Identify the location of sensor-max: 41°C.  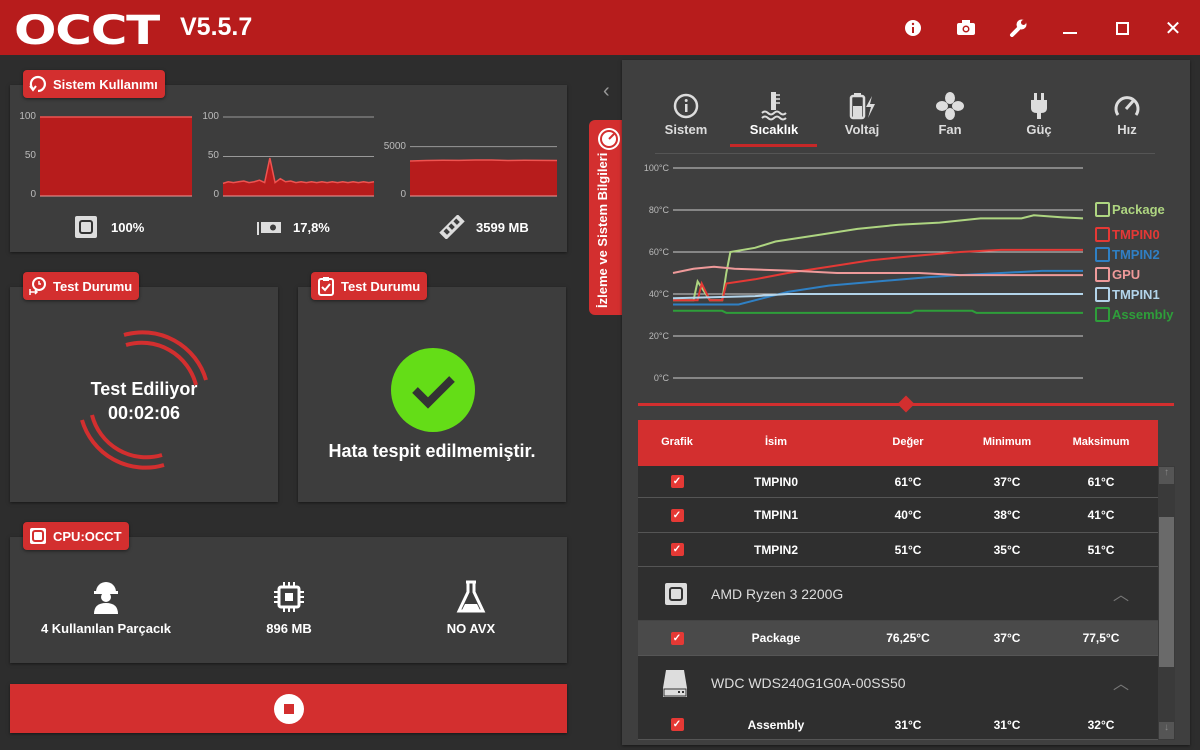
(1101, 515).